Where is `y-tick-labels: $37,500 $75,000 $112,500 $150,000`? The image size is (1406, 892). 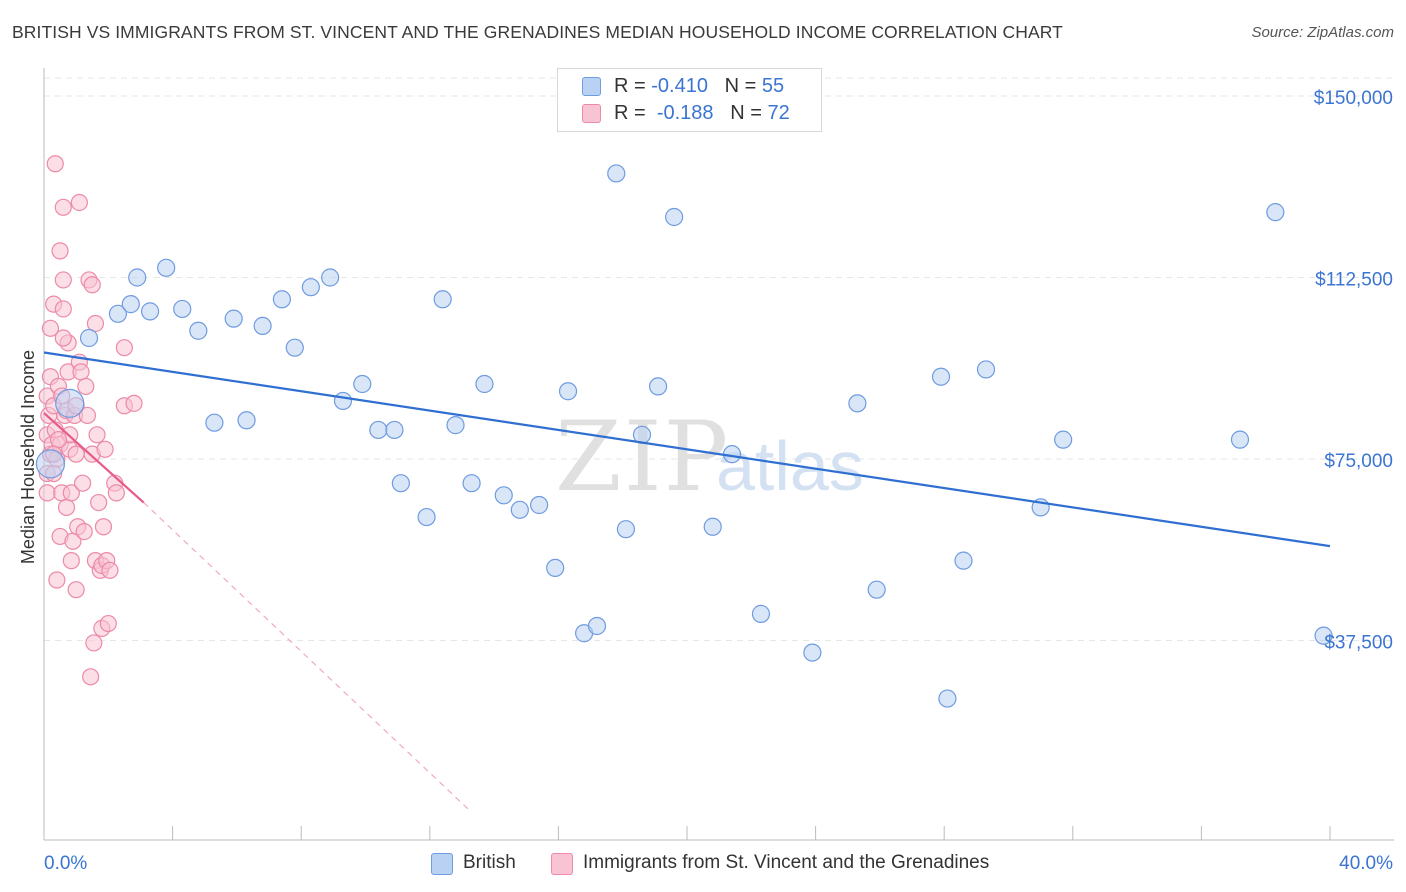 y-tick-labels: $37,500 $75,000 $112,500 $150,000 is located at coordinates (1353, 371).